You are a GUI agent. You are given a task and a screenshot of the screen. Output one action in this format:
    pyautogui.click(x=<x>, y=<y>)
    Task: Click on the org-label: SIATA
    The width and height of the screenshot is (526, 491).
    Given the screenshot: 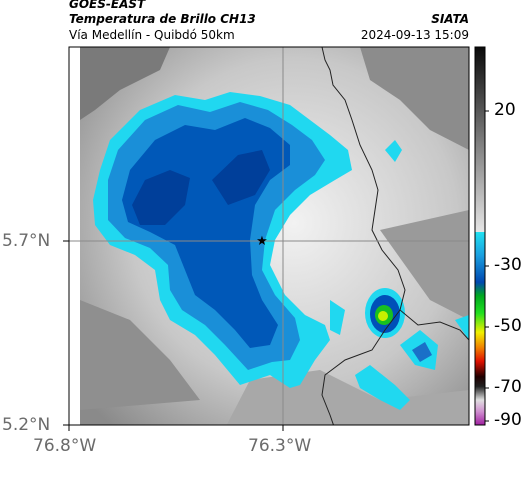 What is the action you would take?
    pyautogui.click(x=450, y=19)
    